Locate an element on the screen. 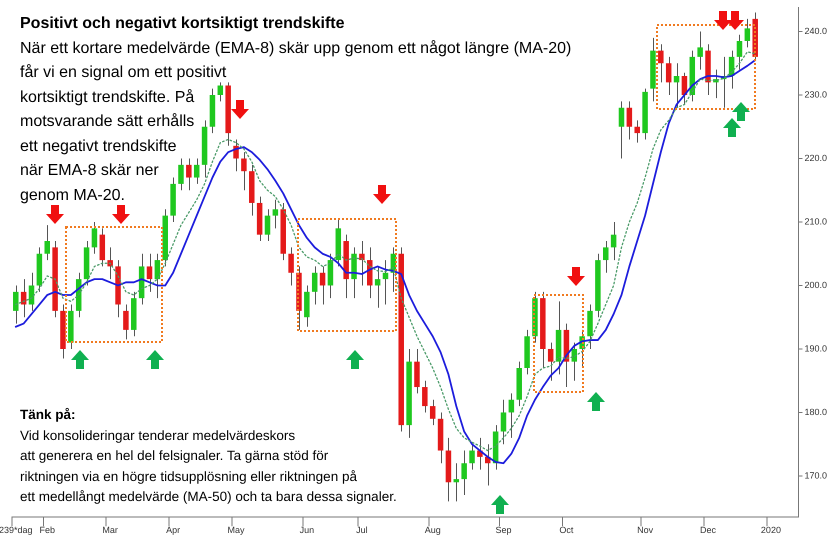  x-tick-label: Nov is located at coordinates (645, 530).